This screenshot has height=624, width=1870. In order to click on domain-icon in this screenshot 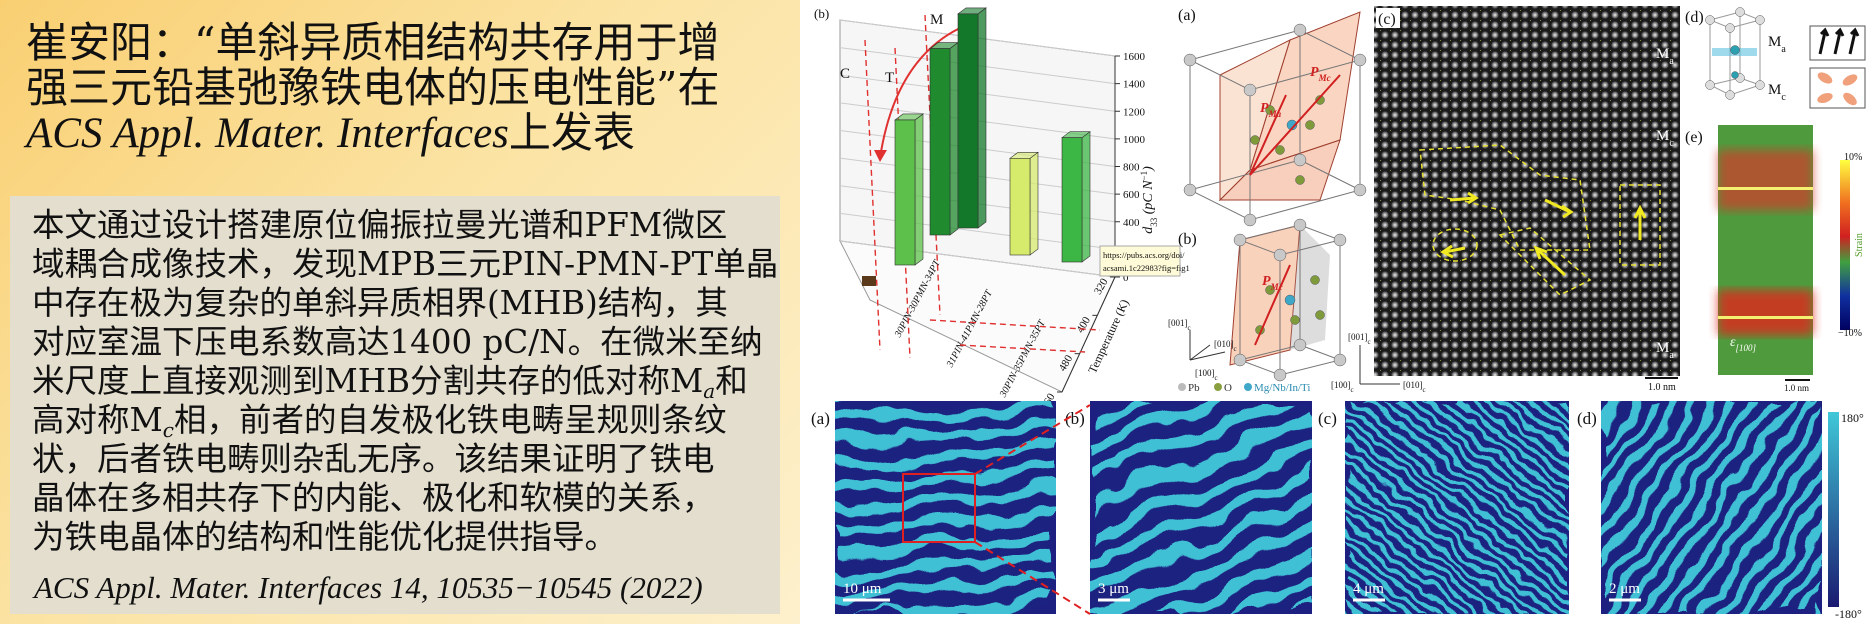, I will do `click(1825, 78)`.